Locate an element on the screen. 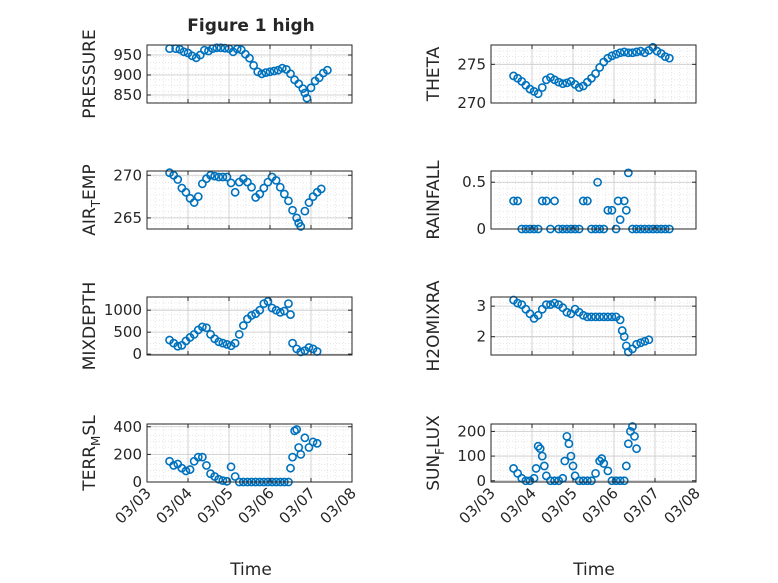 Image resolution: width=778 pixels, height=583 pixels. subplot-h2omixra: 2 3 H2OMIXRA is located at coordinates (560, 326).